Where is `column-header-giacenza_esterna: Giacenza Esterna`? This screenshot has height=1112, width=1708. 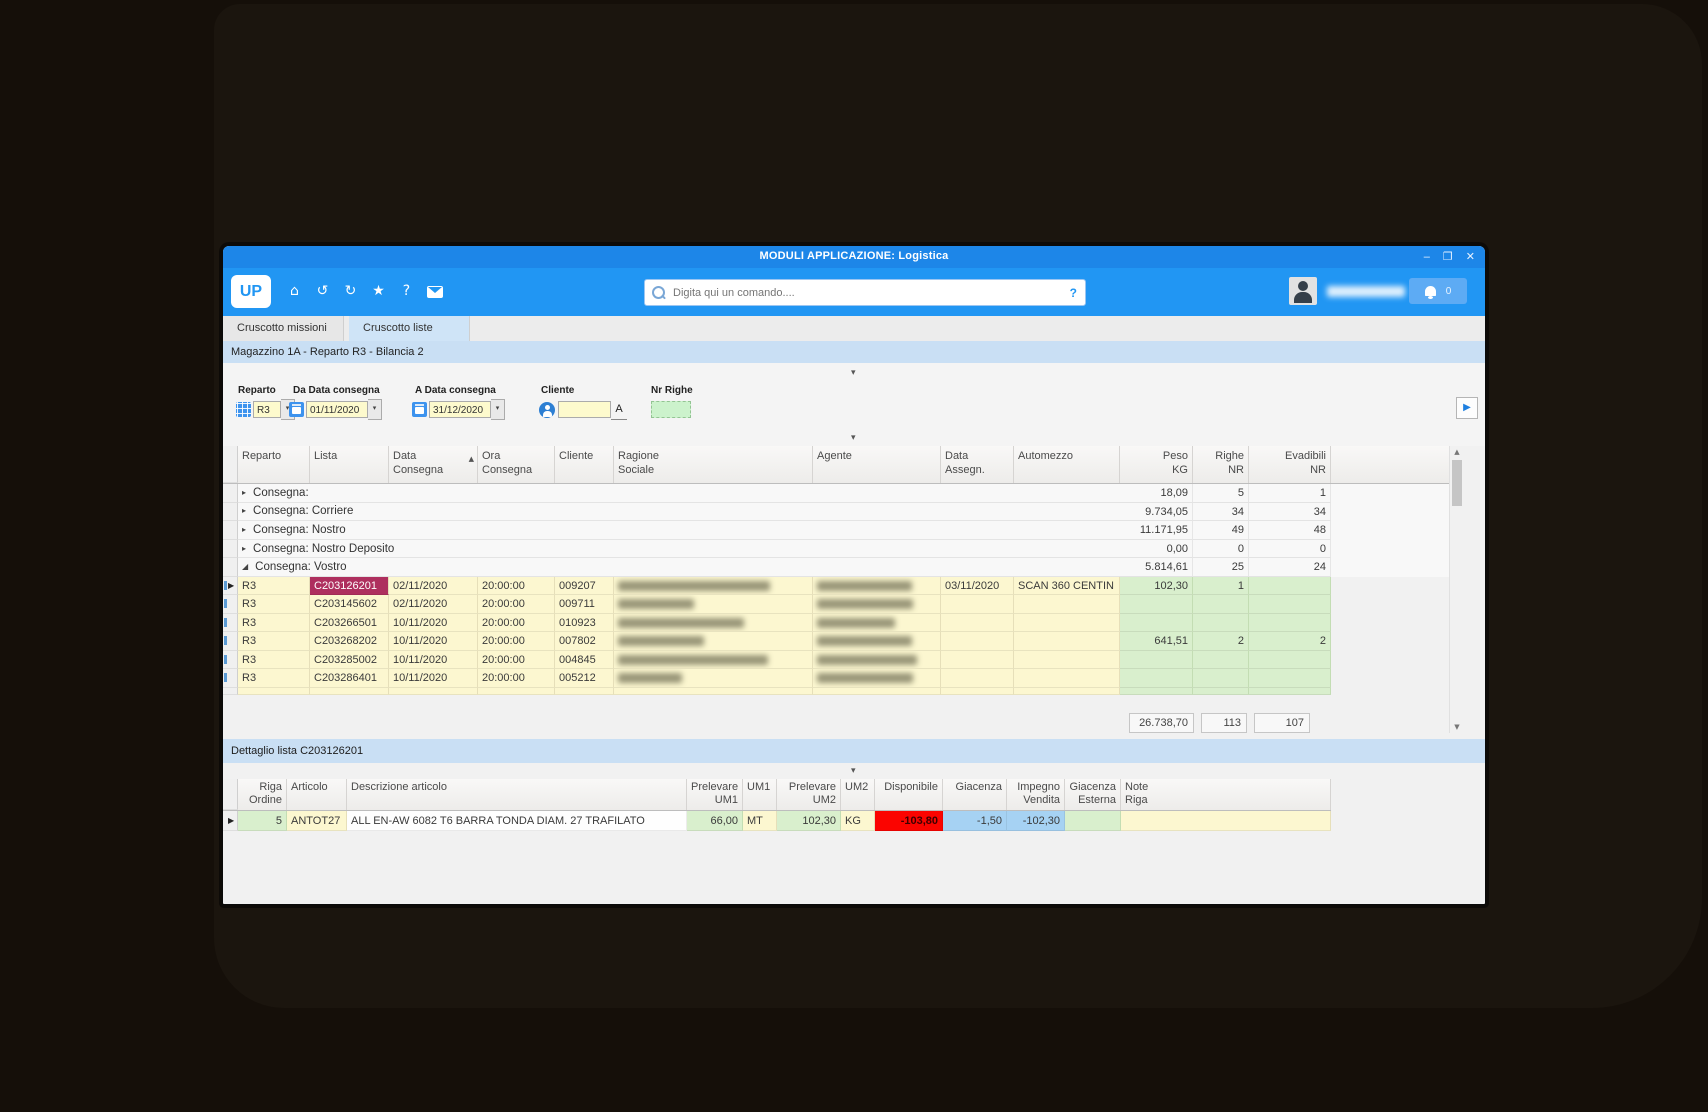 column-header-giacenza_esterna: Giacenza Esterna is located at coordinates (1093, 794).